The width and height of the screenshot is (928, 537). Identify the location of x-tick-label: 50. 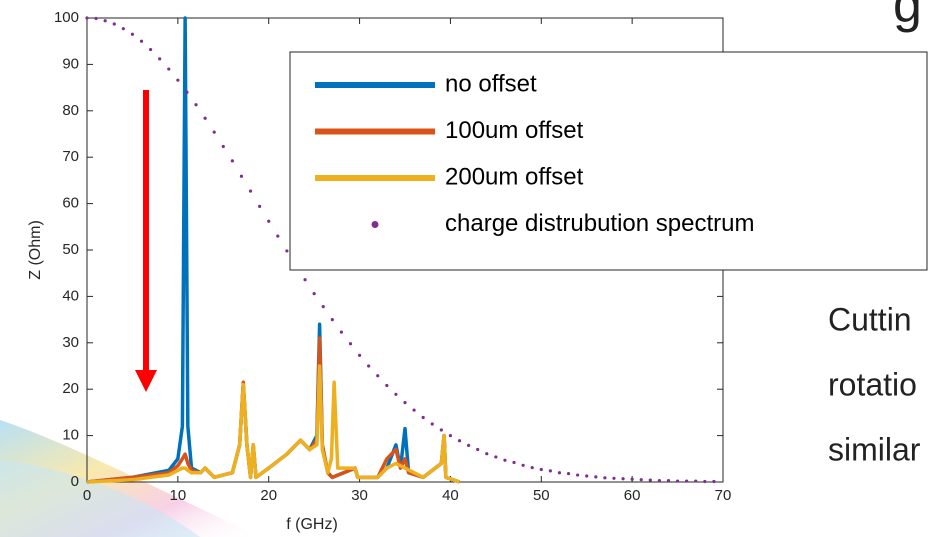
(541, 495).